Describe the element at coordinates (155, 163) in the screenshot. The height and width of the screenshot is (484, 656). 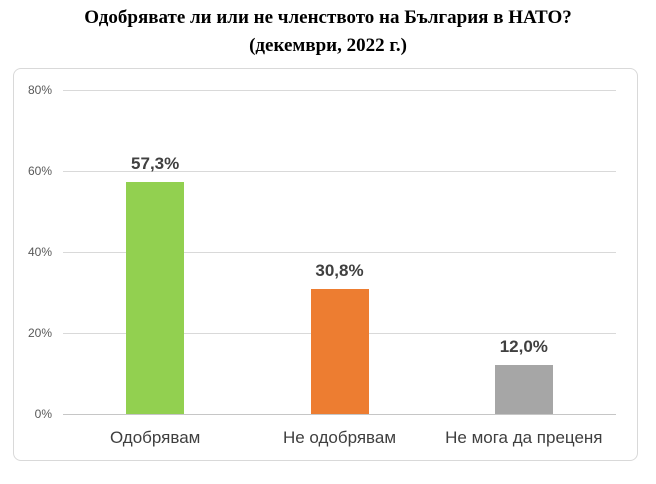
I see `bar-value-label: 57,3%` at that location.